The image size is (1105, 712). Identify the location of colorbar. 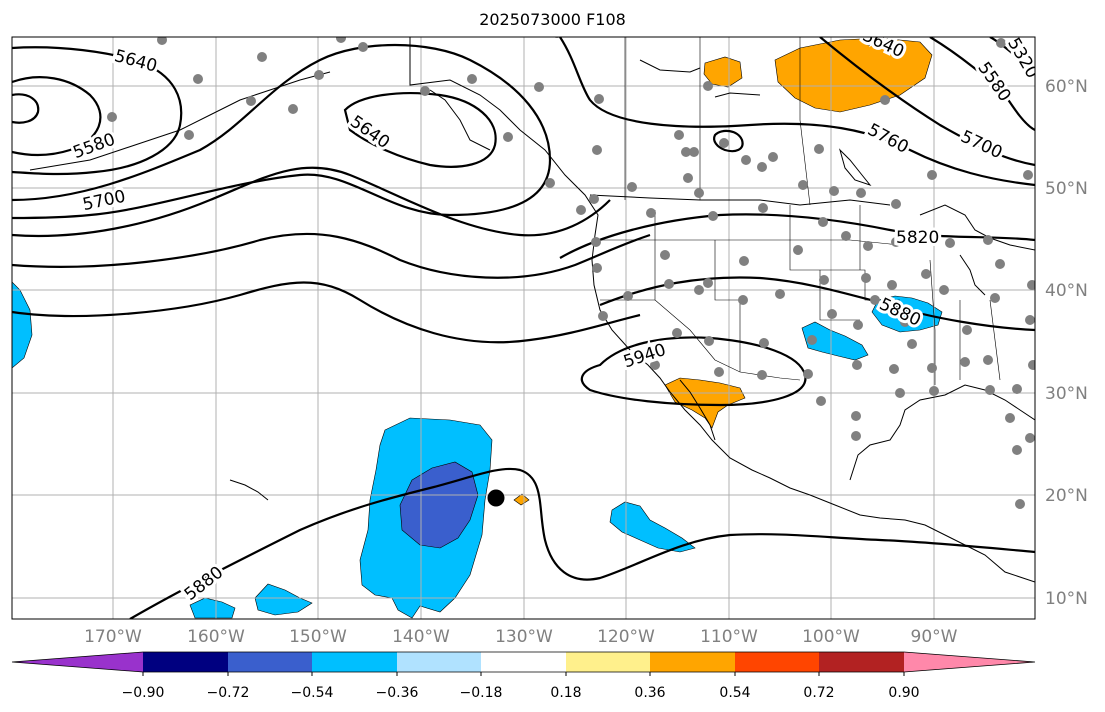
(523, 663).